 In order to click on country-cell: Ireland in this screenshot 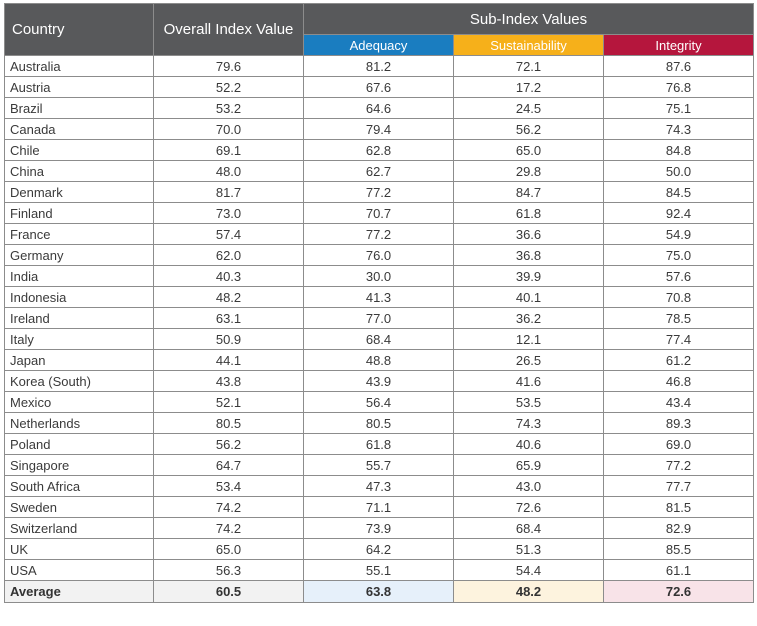, I will do `click(79, 318)`.